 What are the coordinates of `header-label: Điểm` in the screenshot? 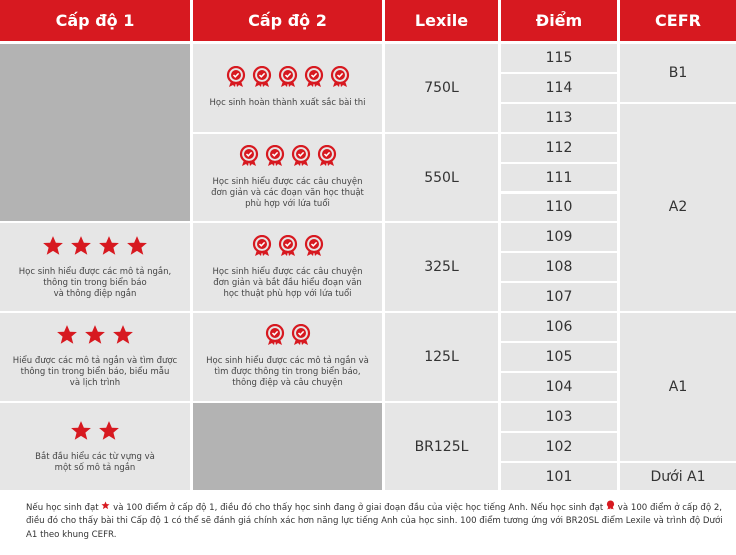 It's located at (559, 20).